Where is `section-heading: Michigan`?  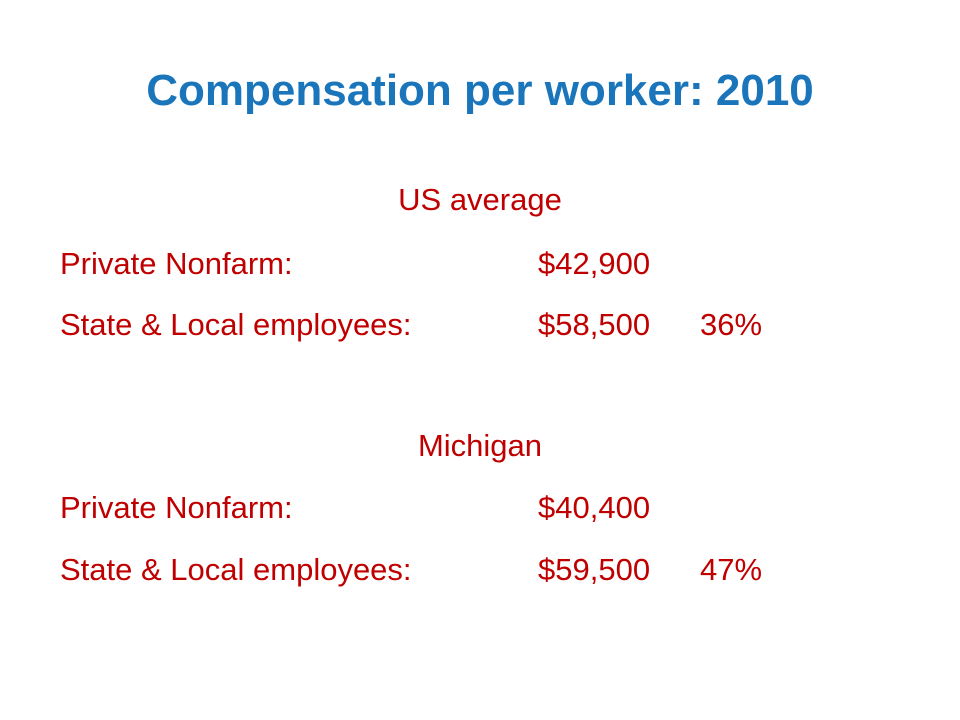 section-heading: Michigan is located at coordinates (480, 445).